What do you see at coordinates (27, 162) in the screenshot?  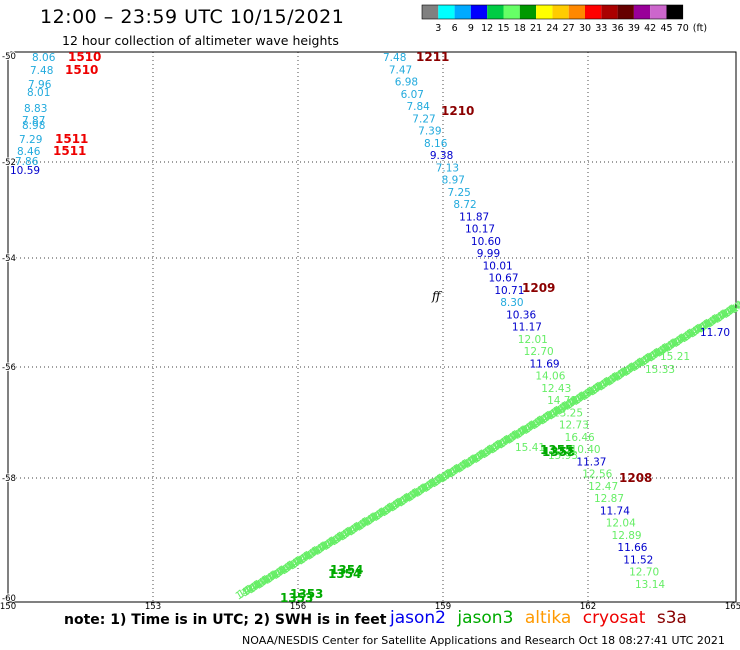 I see `swh-value: 7.86` at bounding box center [27, 162].